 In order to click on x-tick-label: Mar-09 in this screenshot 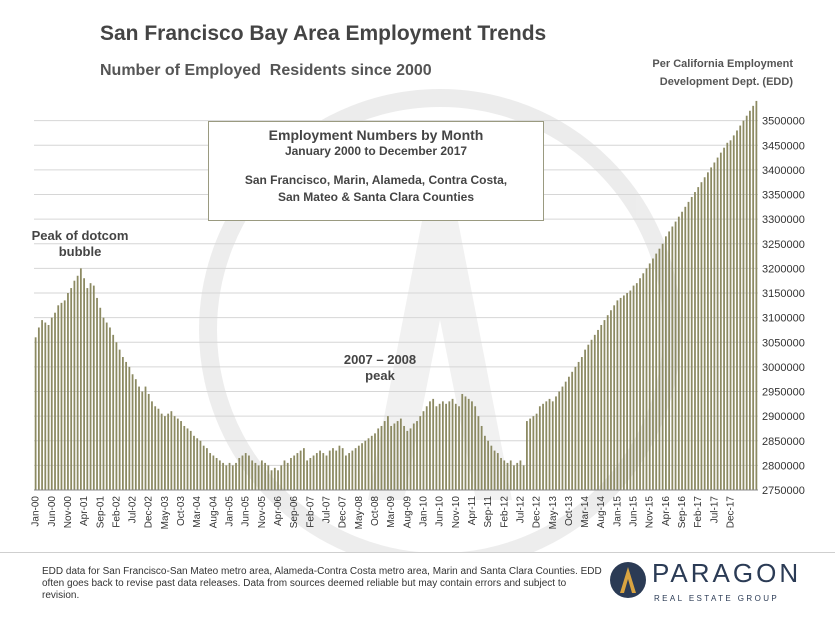, I will do `click(391, 512)`.